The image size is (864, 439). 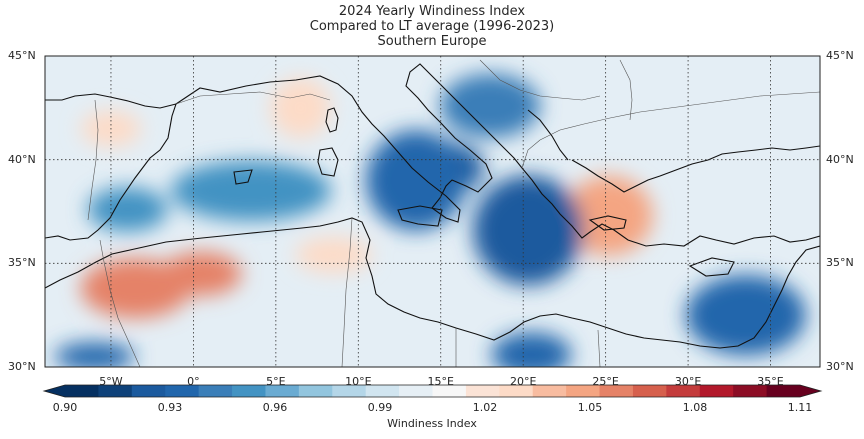 I want to click on colorbar-tick-label: 0.93, so click(x=170, y=407).